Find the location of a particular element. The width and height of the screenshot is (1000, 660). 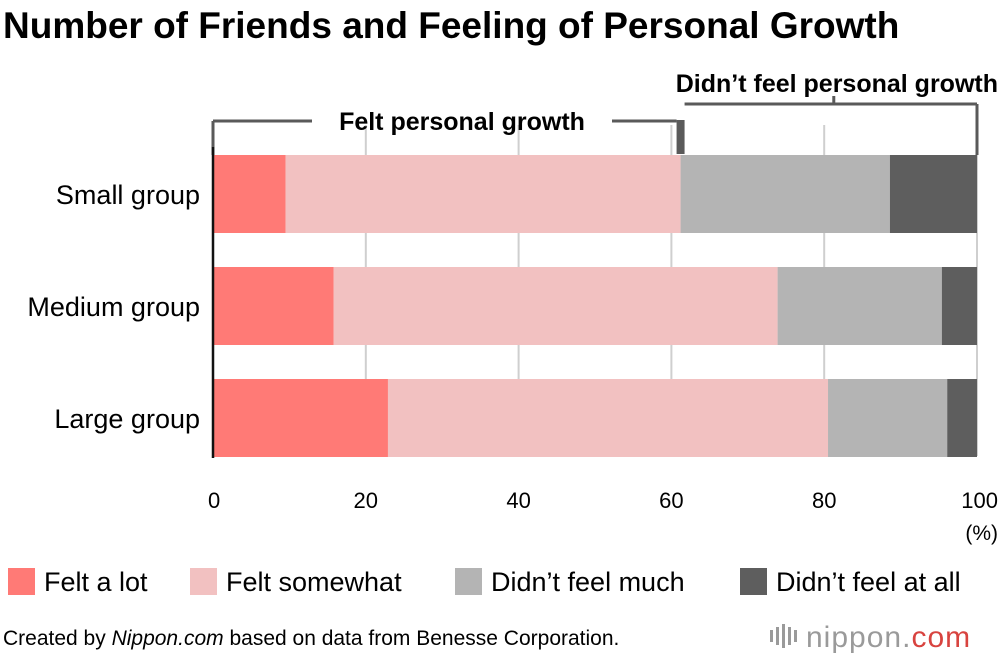

legend-label-1: Felt somewhat is located at coordinates (314, 582).